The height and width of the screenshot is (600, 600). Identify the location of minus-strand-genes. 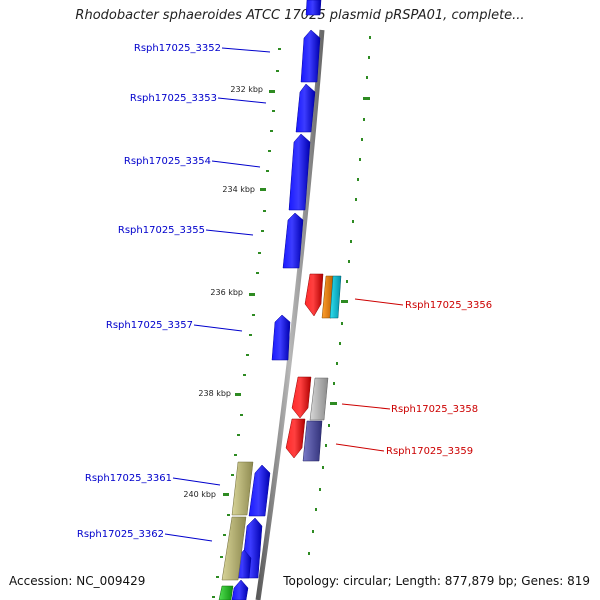
(313, 367).